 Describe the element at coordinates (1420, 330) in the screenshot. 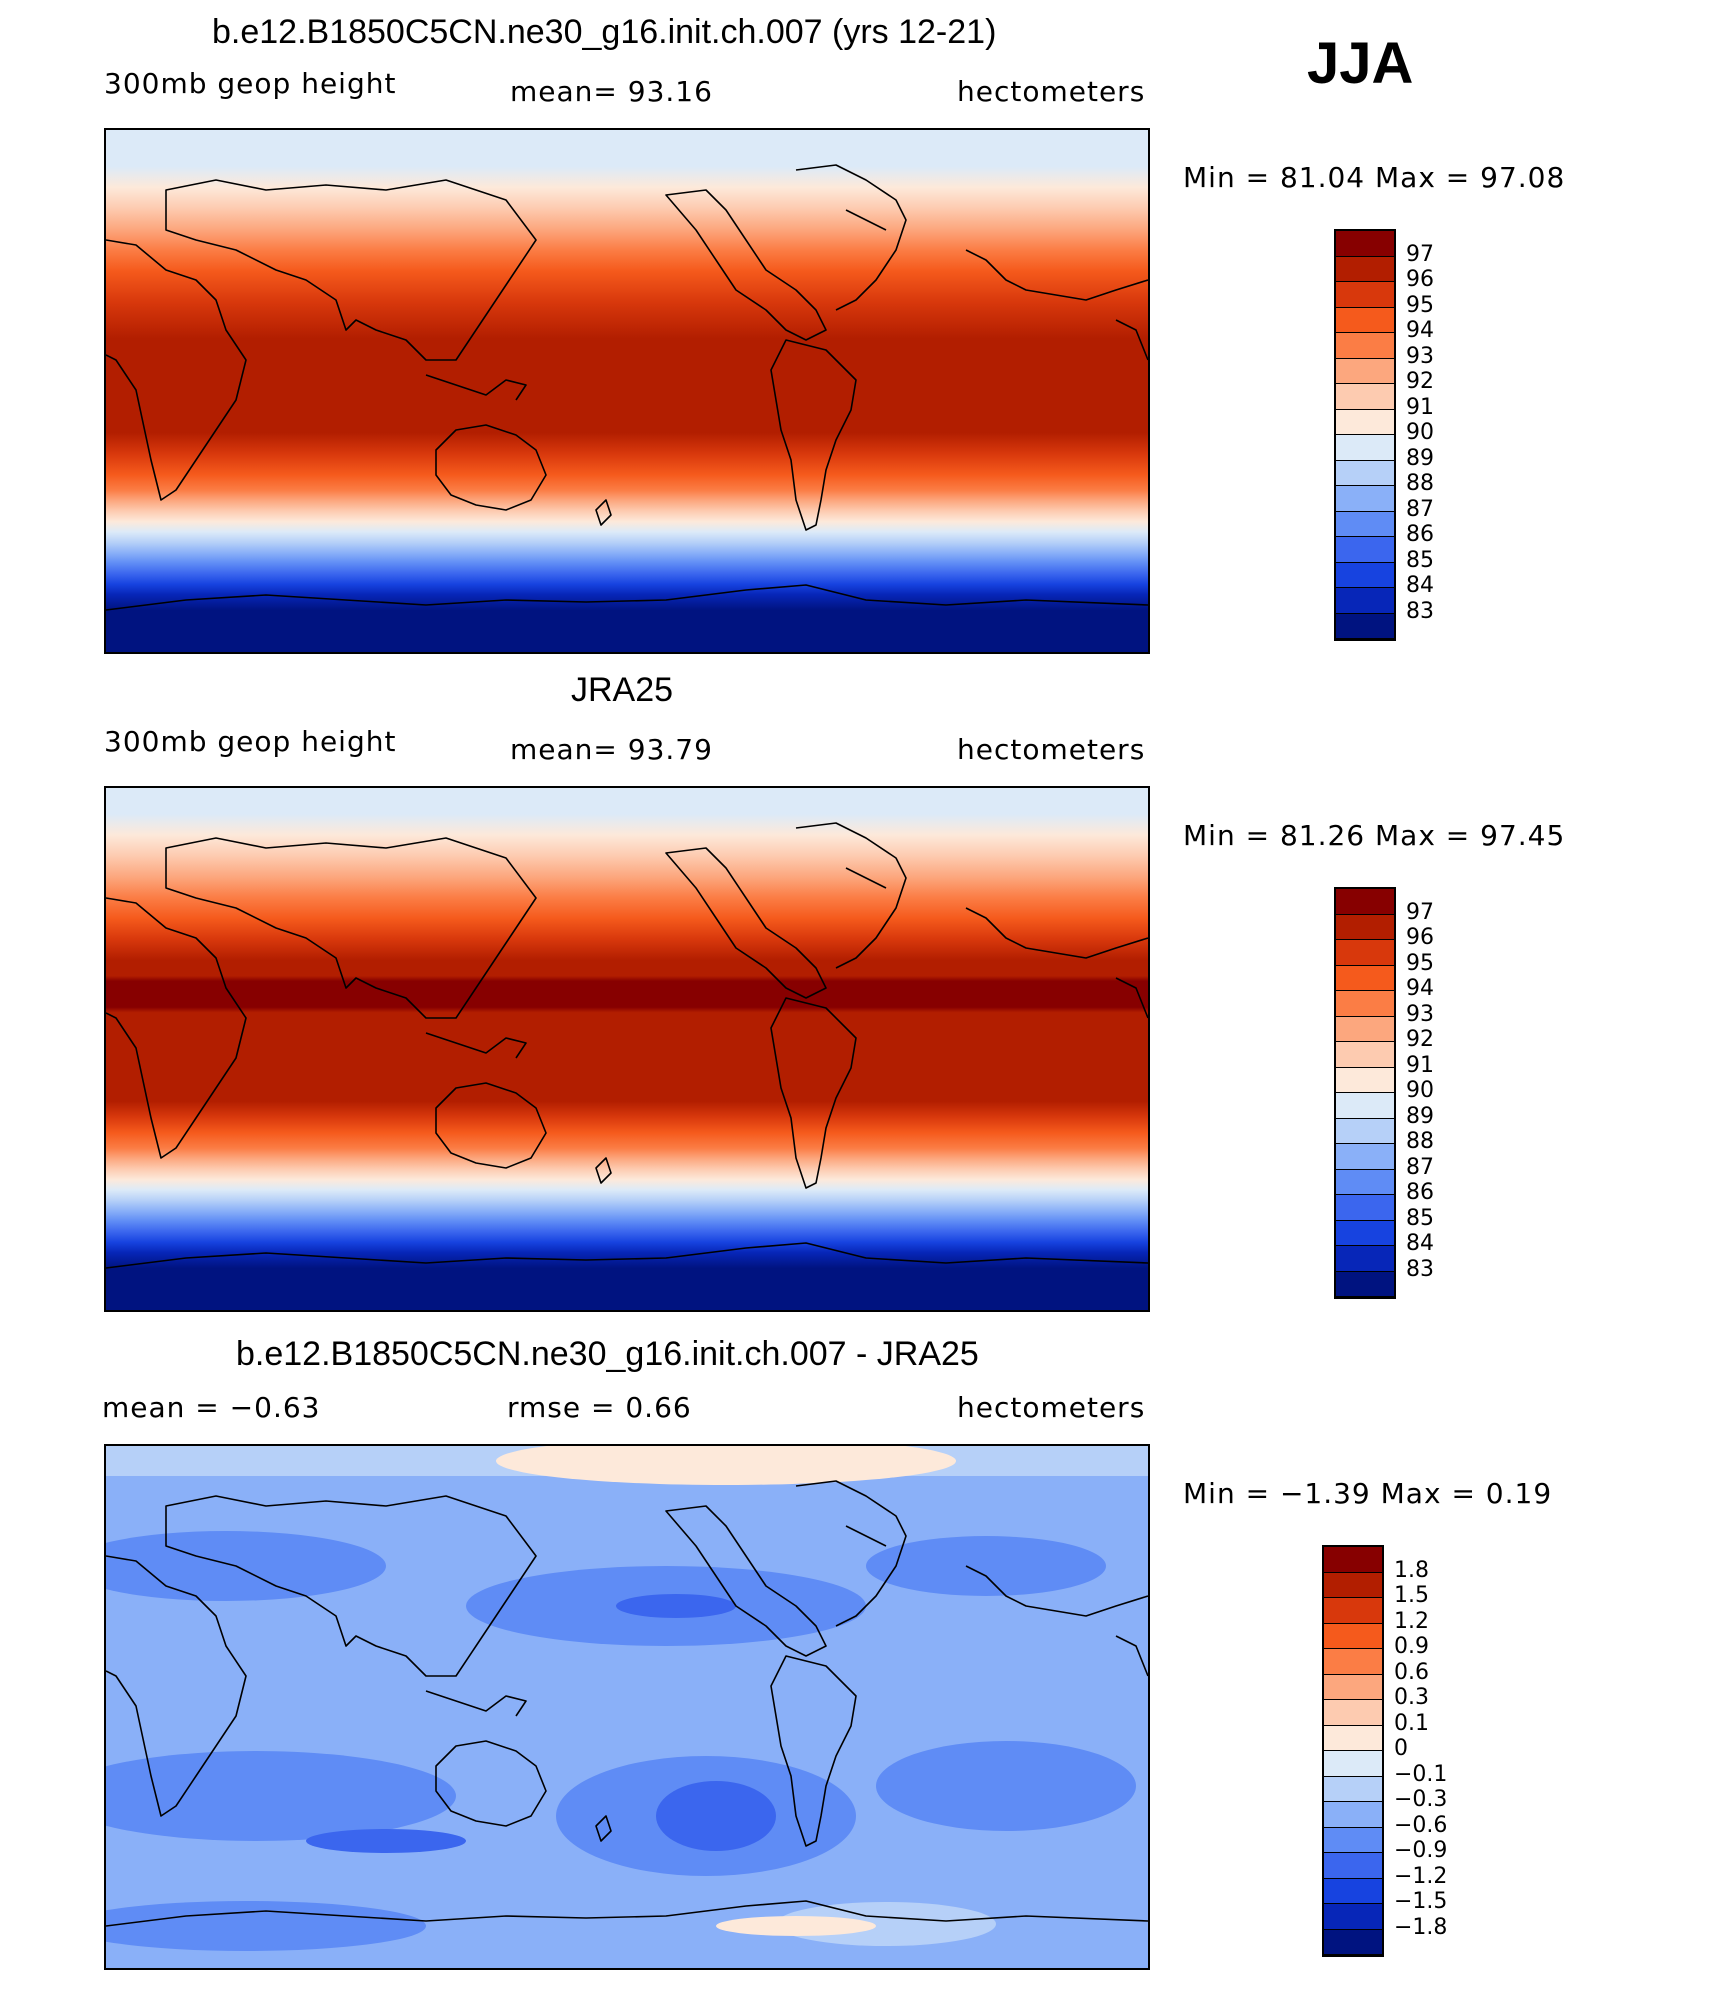

I see `colorbar-tick-label: 94` at that location.